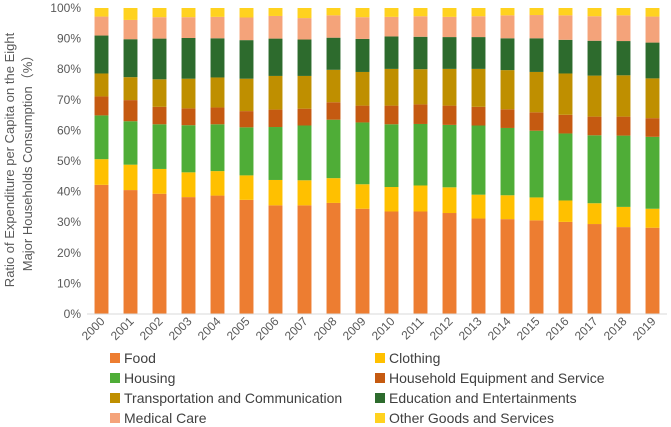  Describe the element at coordinates (209, 328) in the screenshot. I see `x-tick-label: 2004` at that location.